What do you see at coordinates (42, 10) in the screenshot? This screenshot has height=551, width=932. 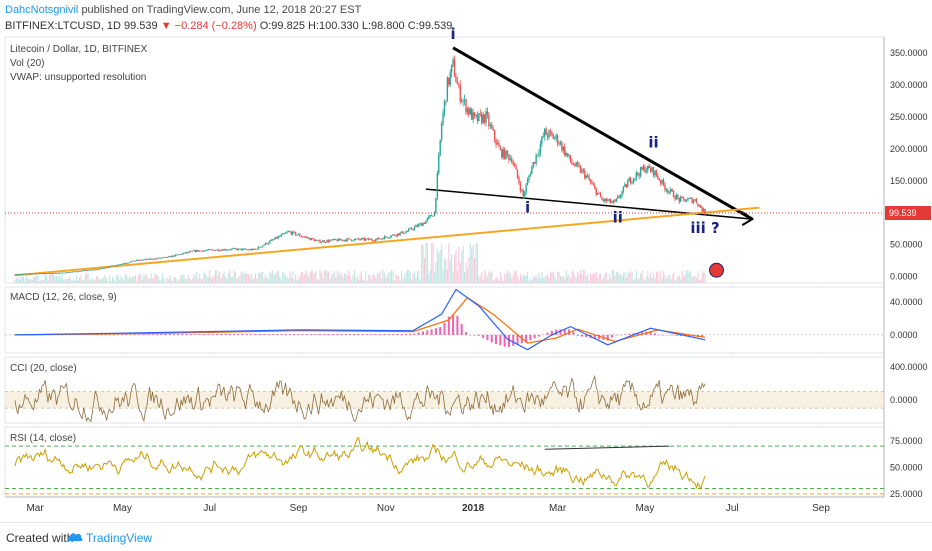 I see `author-link: DahcNotsgnivil` at bounding box center [42, 10].